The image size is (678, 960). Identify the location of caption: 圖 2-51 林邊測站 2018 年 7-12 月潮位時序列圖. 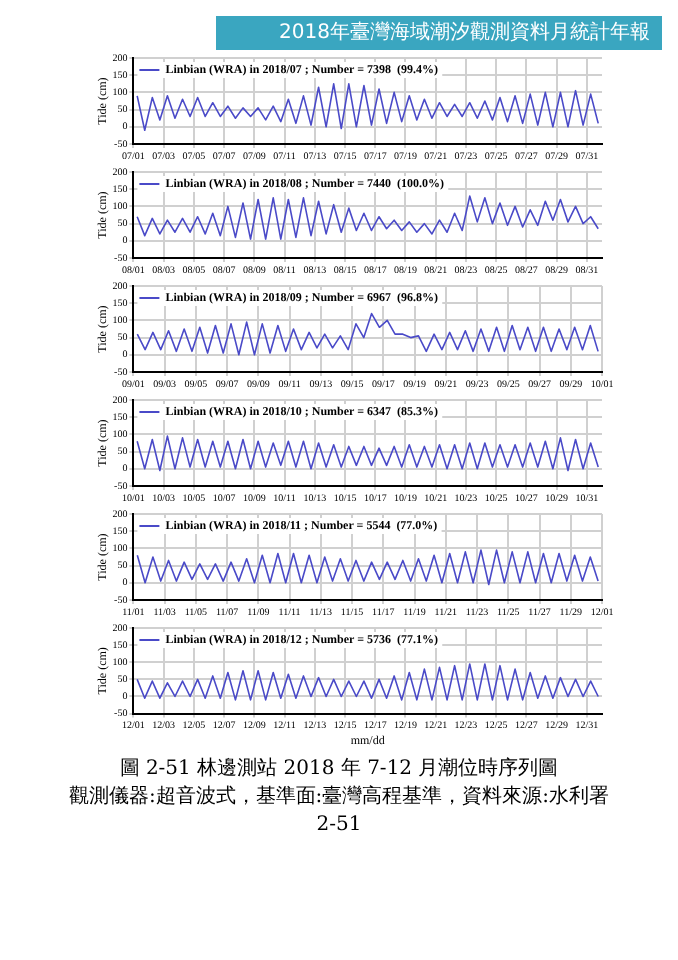
(339, 770).